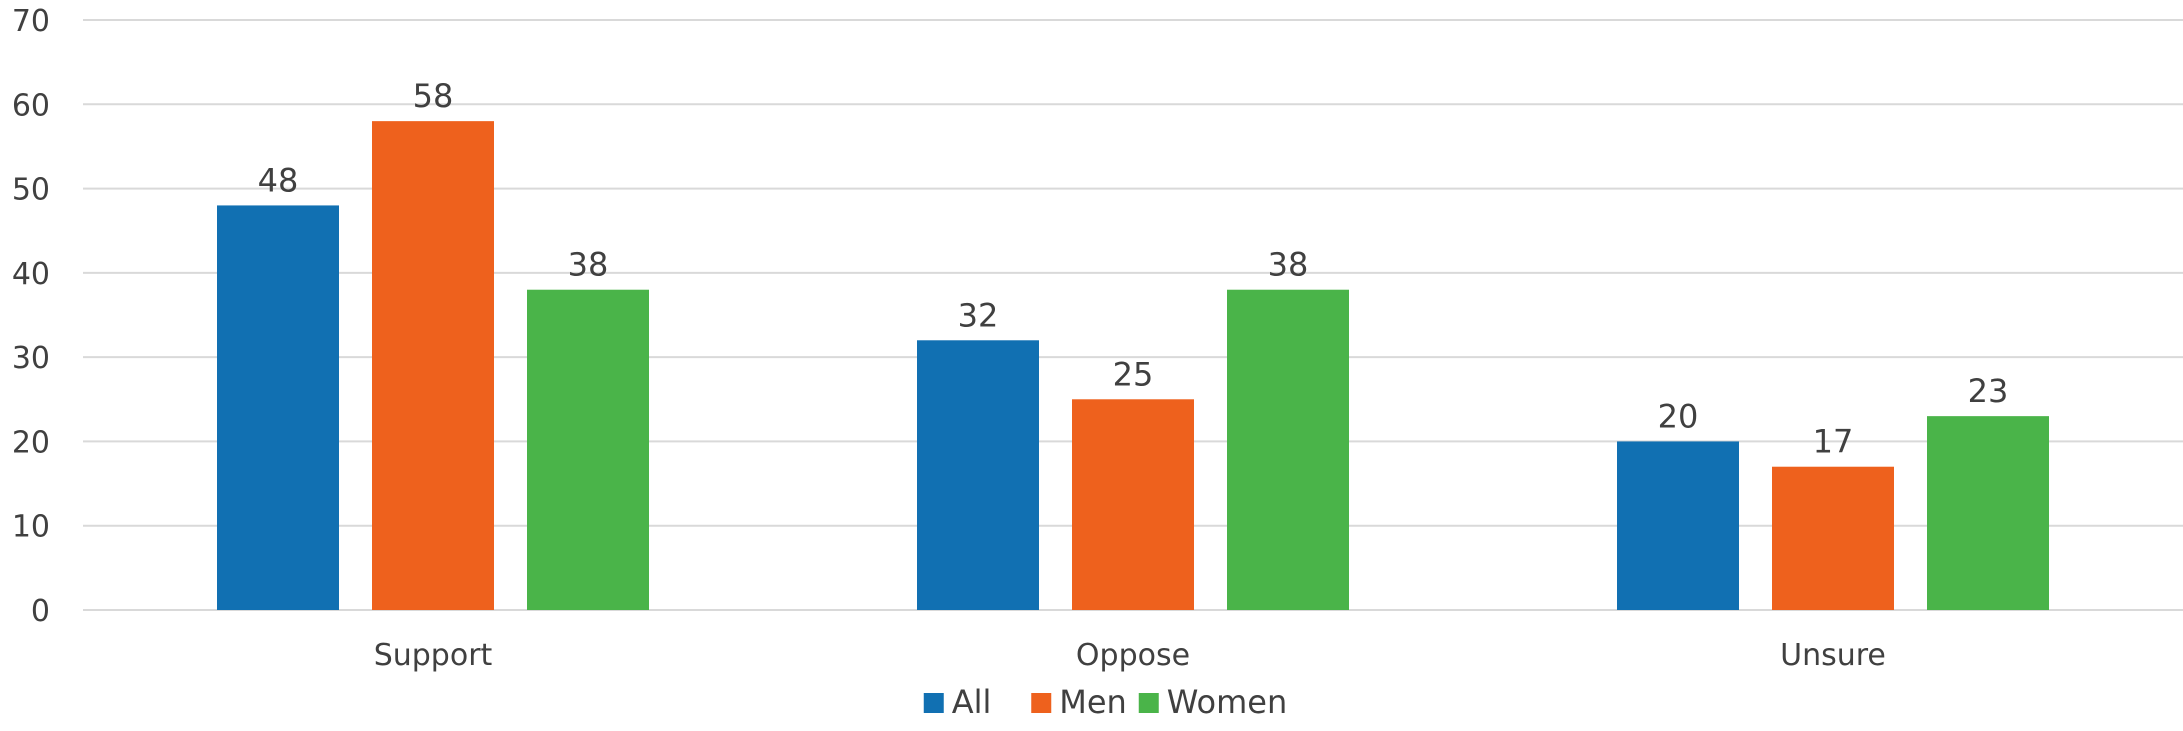  I want to click on legend-item-women: Women, so click(1212, 702).